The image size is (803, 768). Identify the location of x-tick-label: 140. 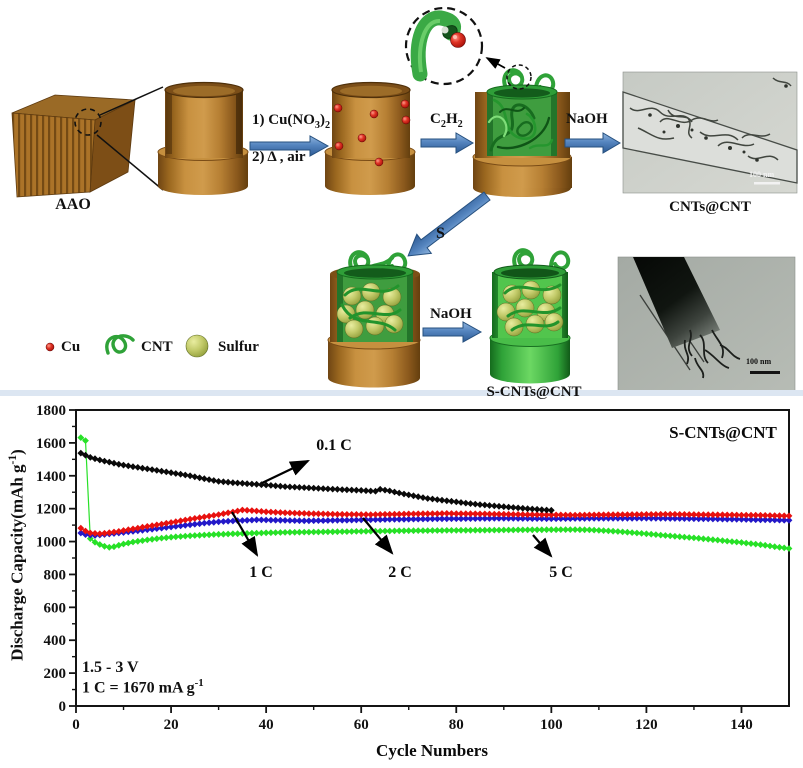
(741, 725).